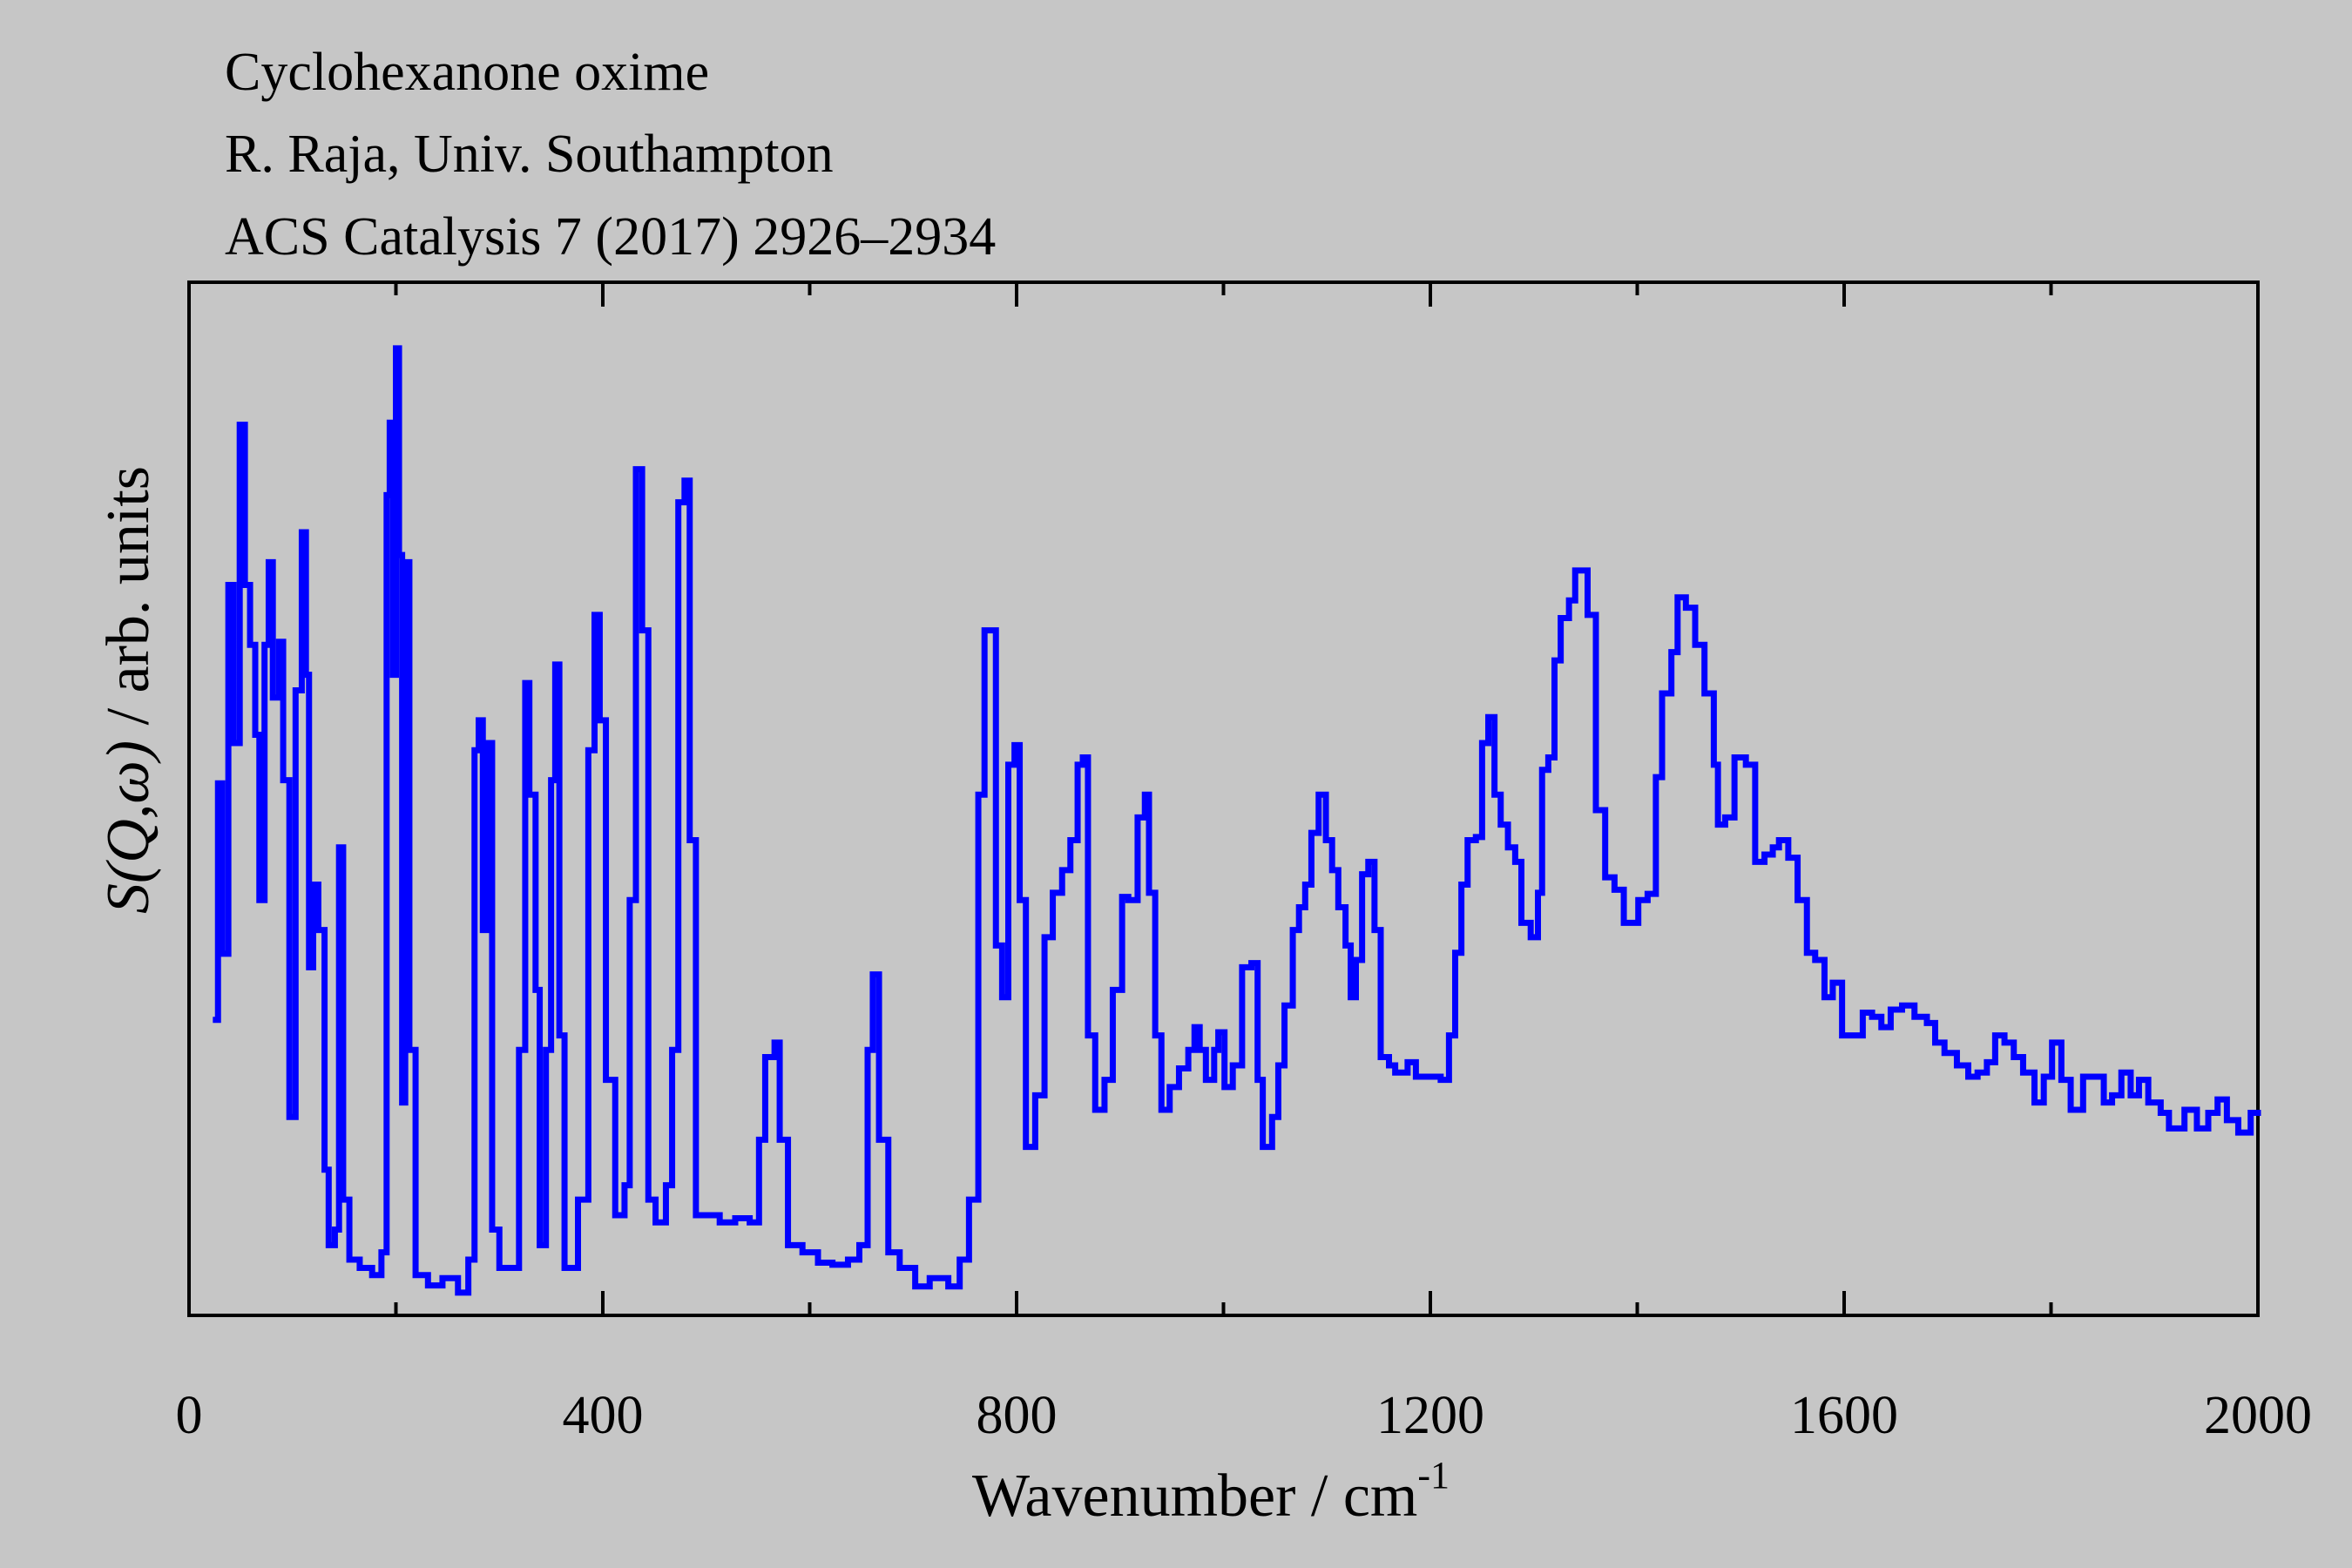  I want to click on x-tick-label: 2000, so click(2258, 1415).